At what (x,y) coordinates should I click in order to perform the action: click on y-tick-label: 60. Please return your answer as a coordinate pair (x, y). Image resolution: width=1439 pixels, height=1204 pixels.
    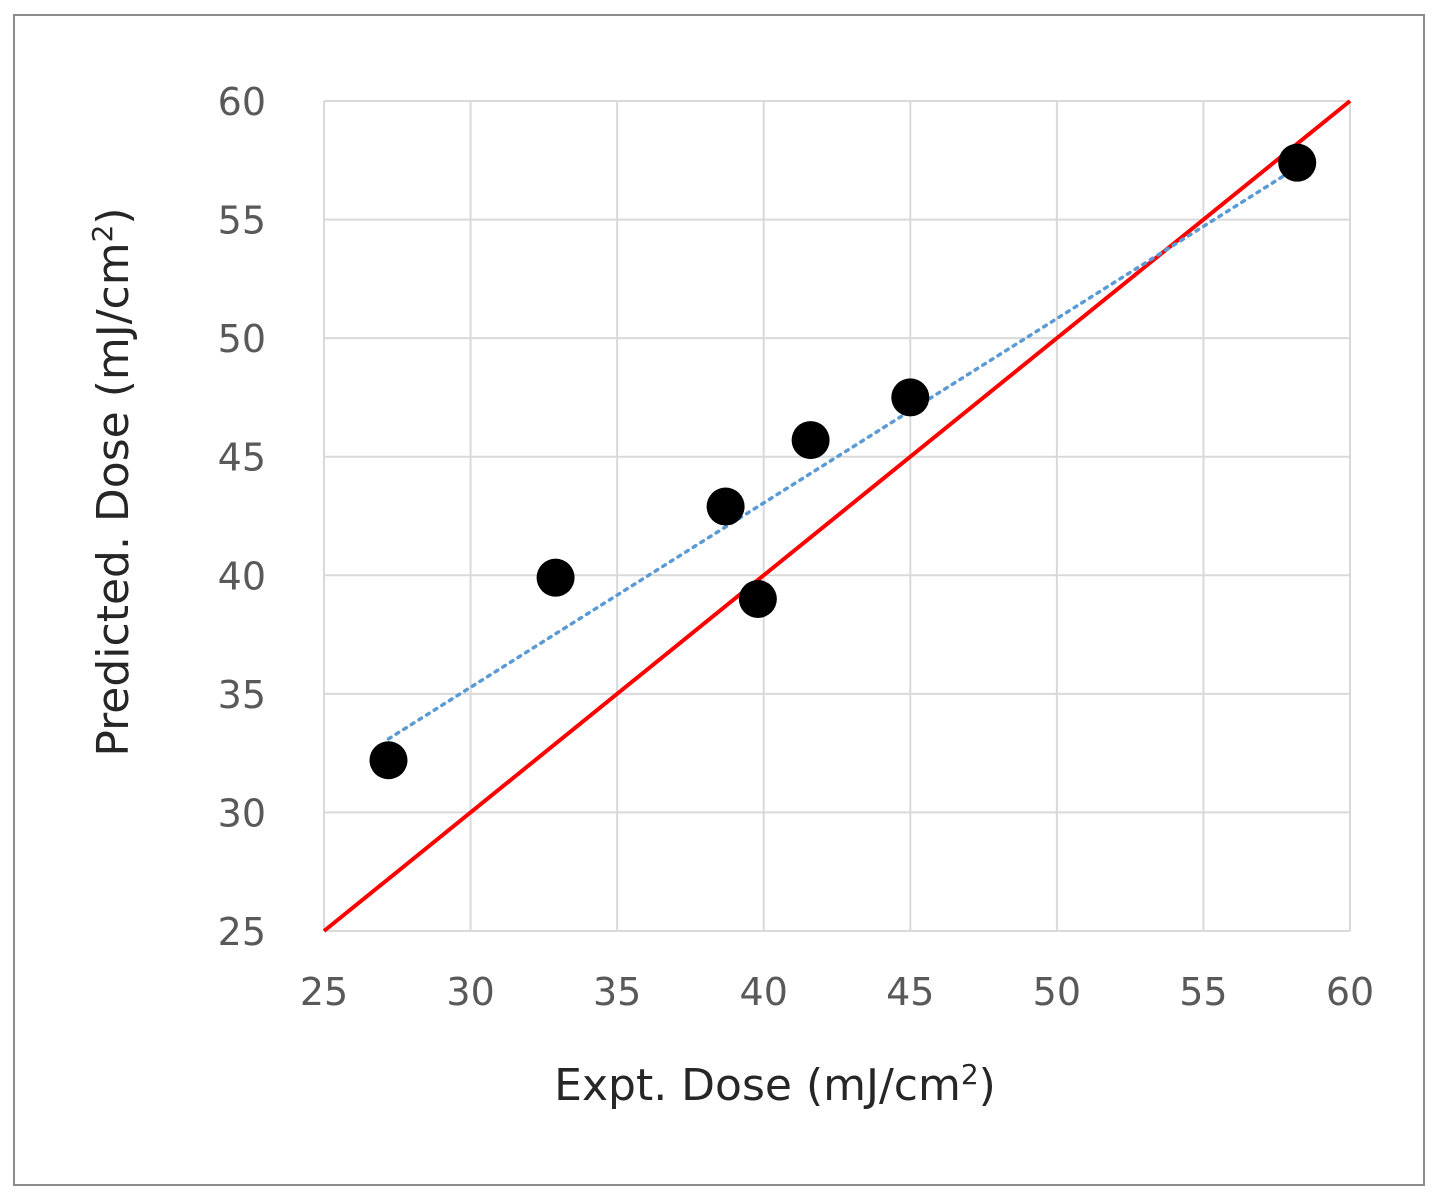
    Looking at the image, I should click on (242, 102).